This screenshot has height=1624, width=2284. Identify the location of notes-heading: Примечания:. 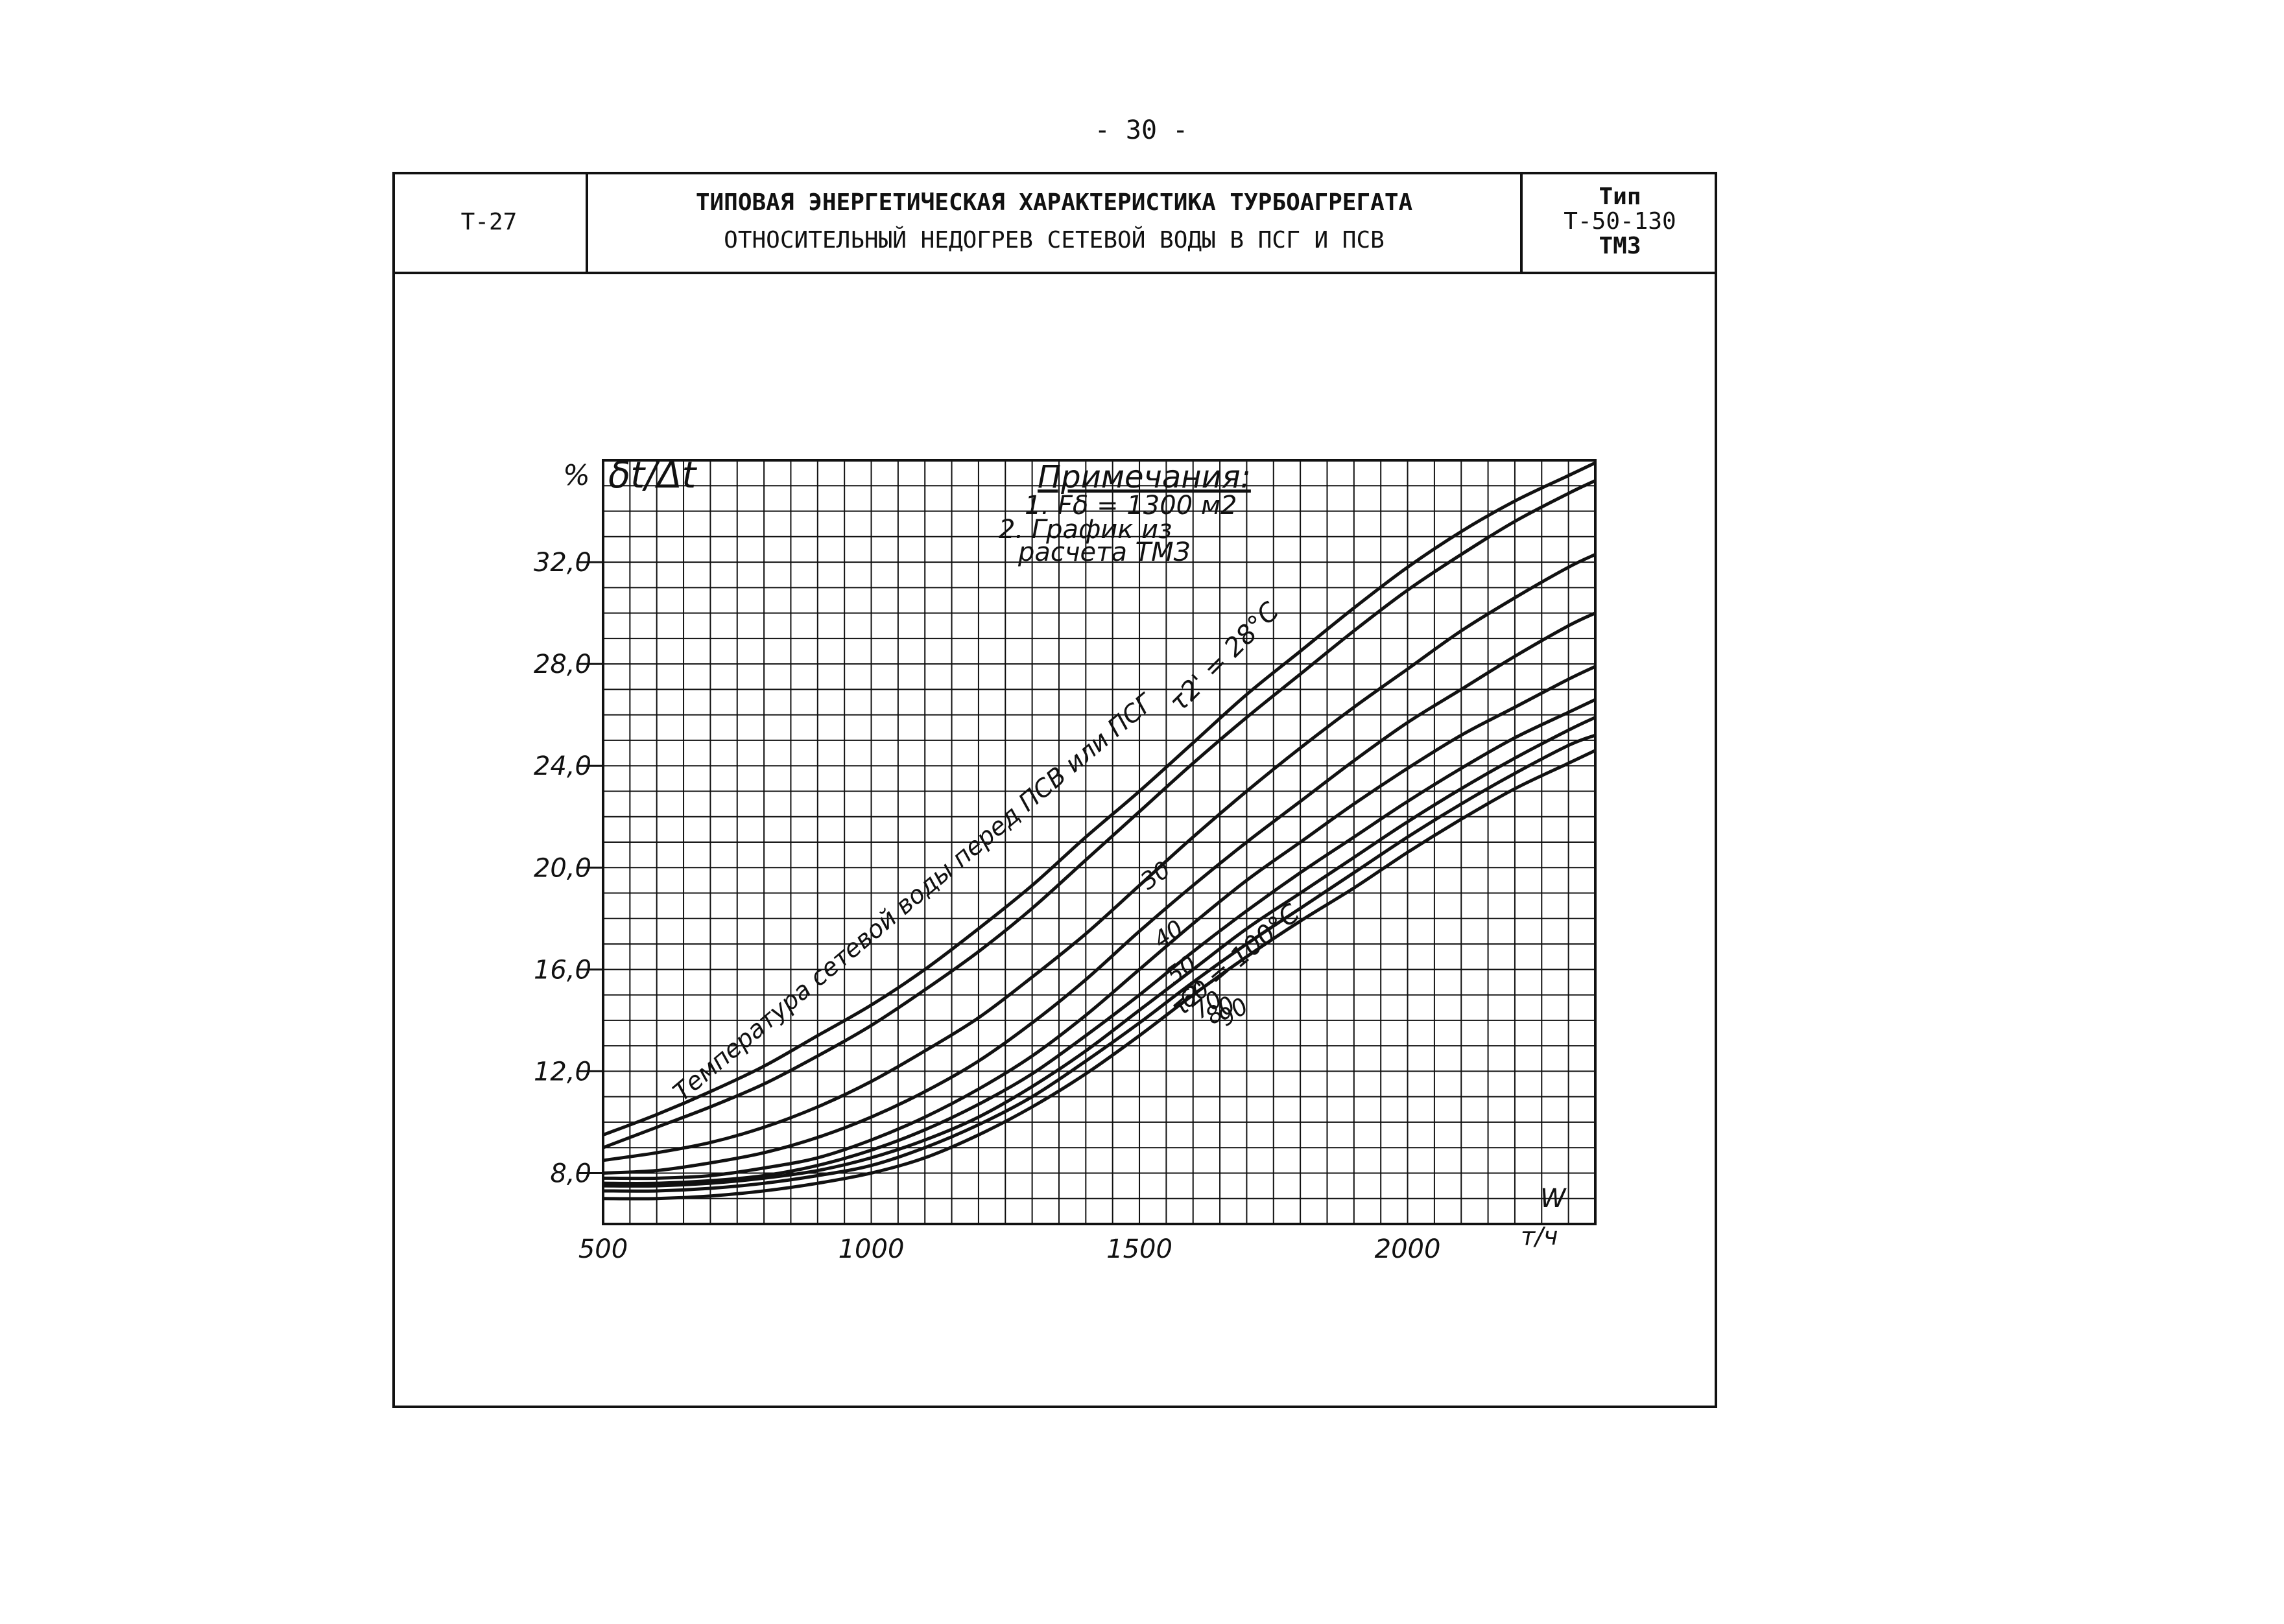
(1144, 477).